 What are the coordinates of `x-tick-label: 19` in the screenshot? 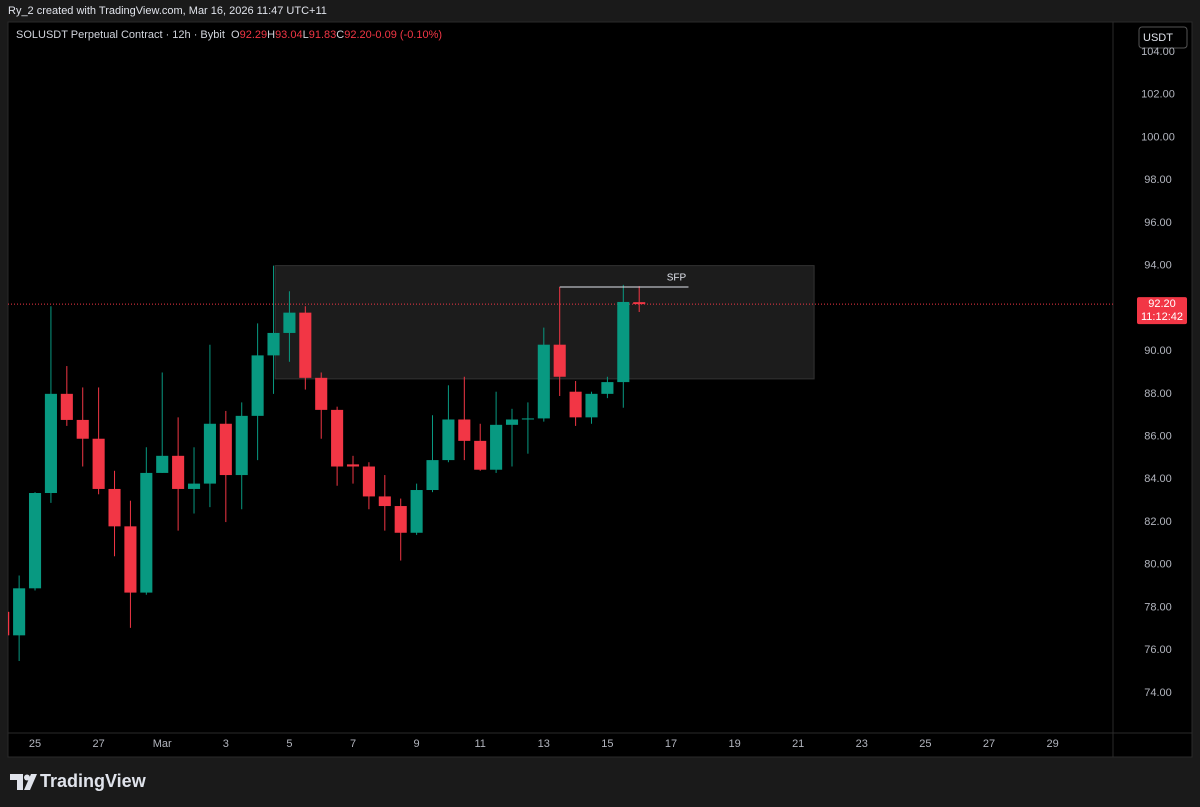 It's located at (734, 744).